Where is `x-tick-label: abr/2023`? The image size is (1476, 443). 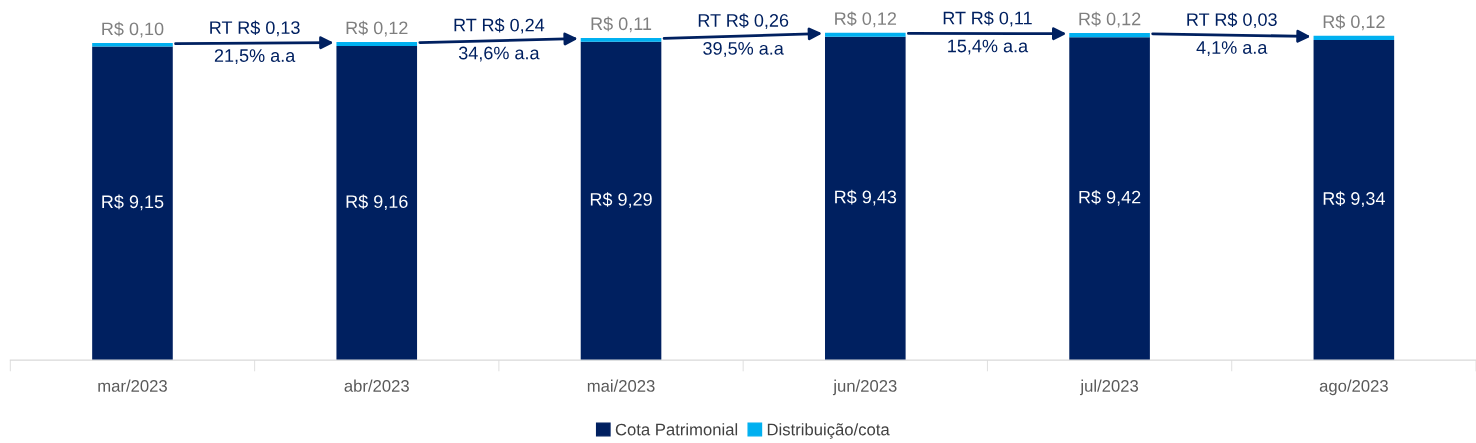
x-tick-label: abr/2023 is located at coordinates (376, 385).